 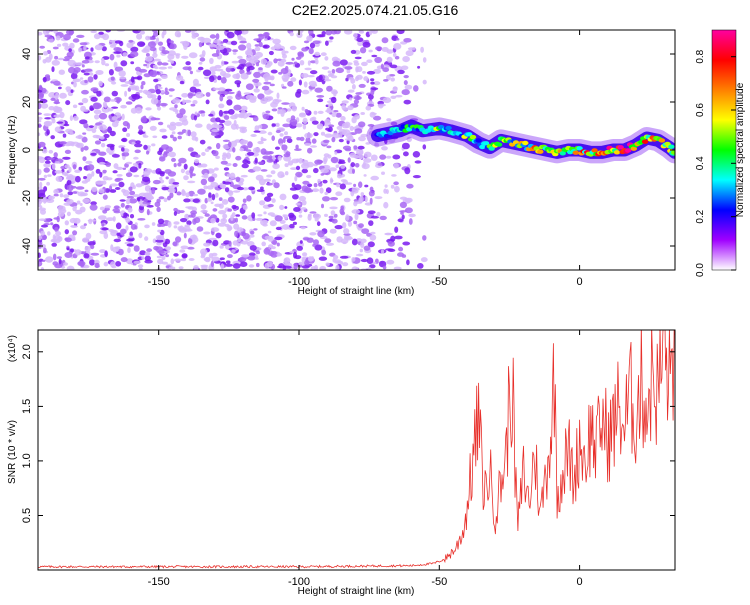 What do you see at coordinates (645, 141) in the screenshot?
I see `ridge-cell` at bounding box center [645, 141].